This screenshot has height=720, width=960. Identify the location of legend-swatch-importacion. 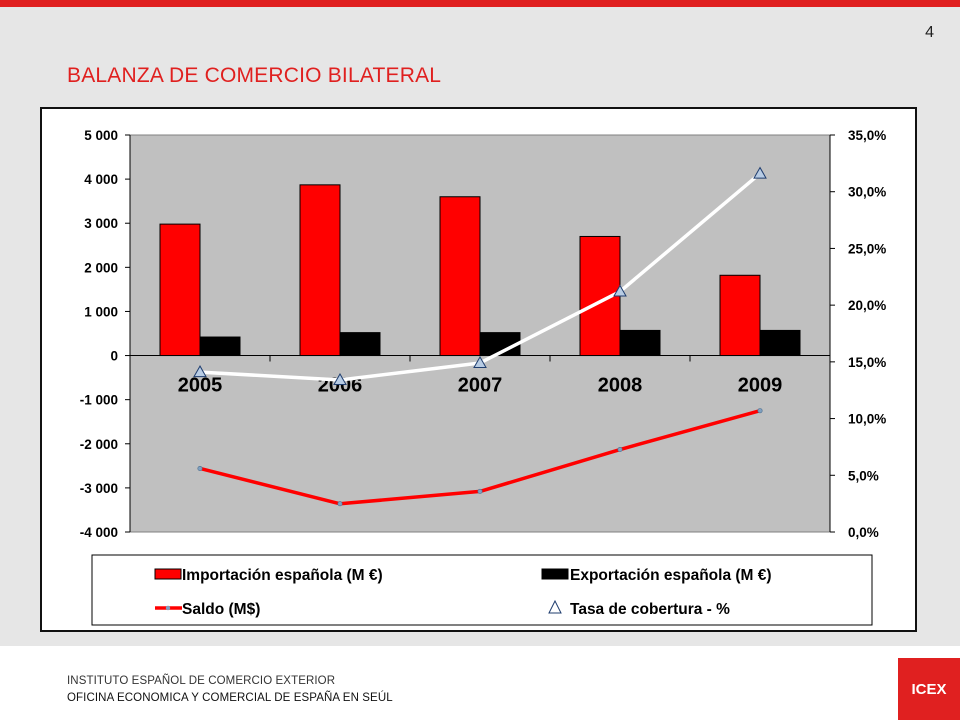
(168, 574).